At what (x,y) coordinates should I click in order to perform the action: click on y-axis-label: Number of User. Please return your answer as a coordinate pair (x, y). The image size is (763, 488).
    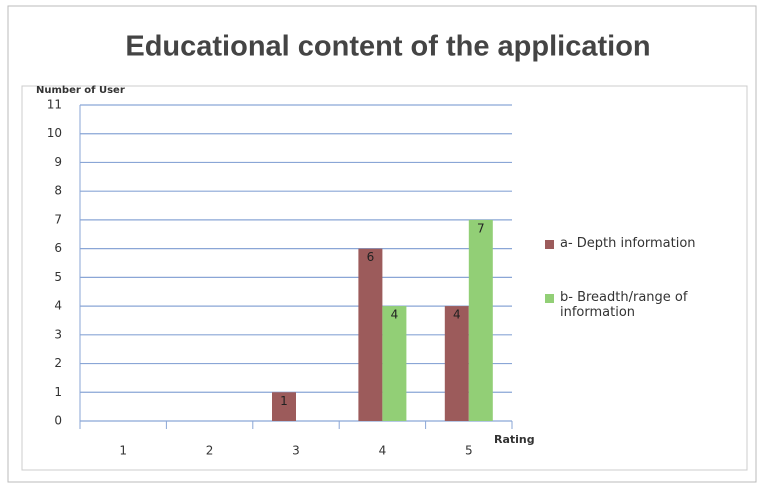
    Looking at the image, I should click on (80, 90).